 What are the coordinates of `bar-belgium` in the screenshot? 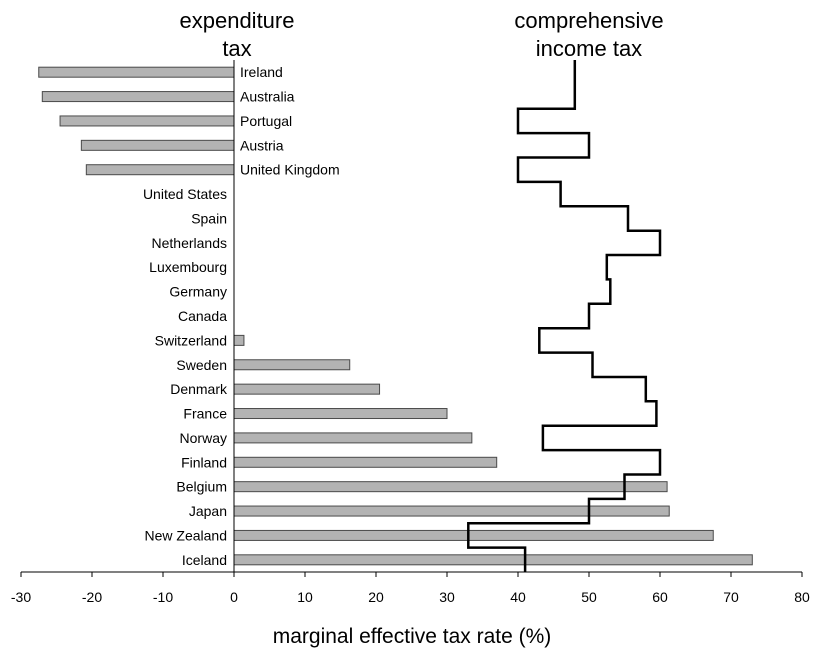 It's located at (450, 487).